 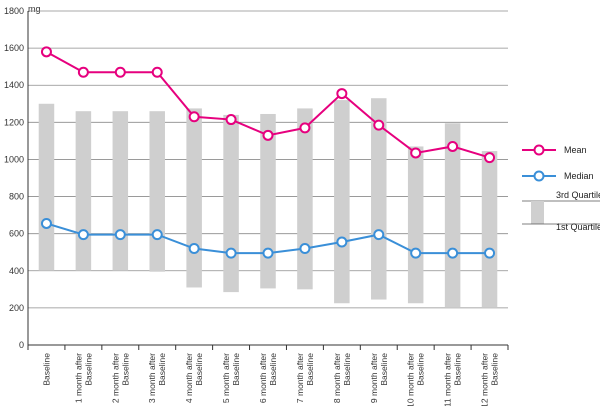 What do you see at coordinates (14, 159) in the screenshot?
I see `y-tick-label: 1000` at bounding box center [14, 159].